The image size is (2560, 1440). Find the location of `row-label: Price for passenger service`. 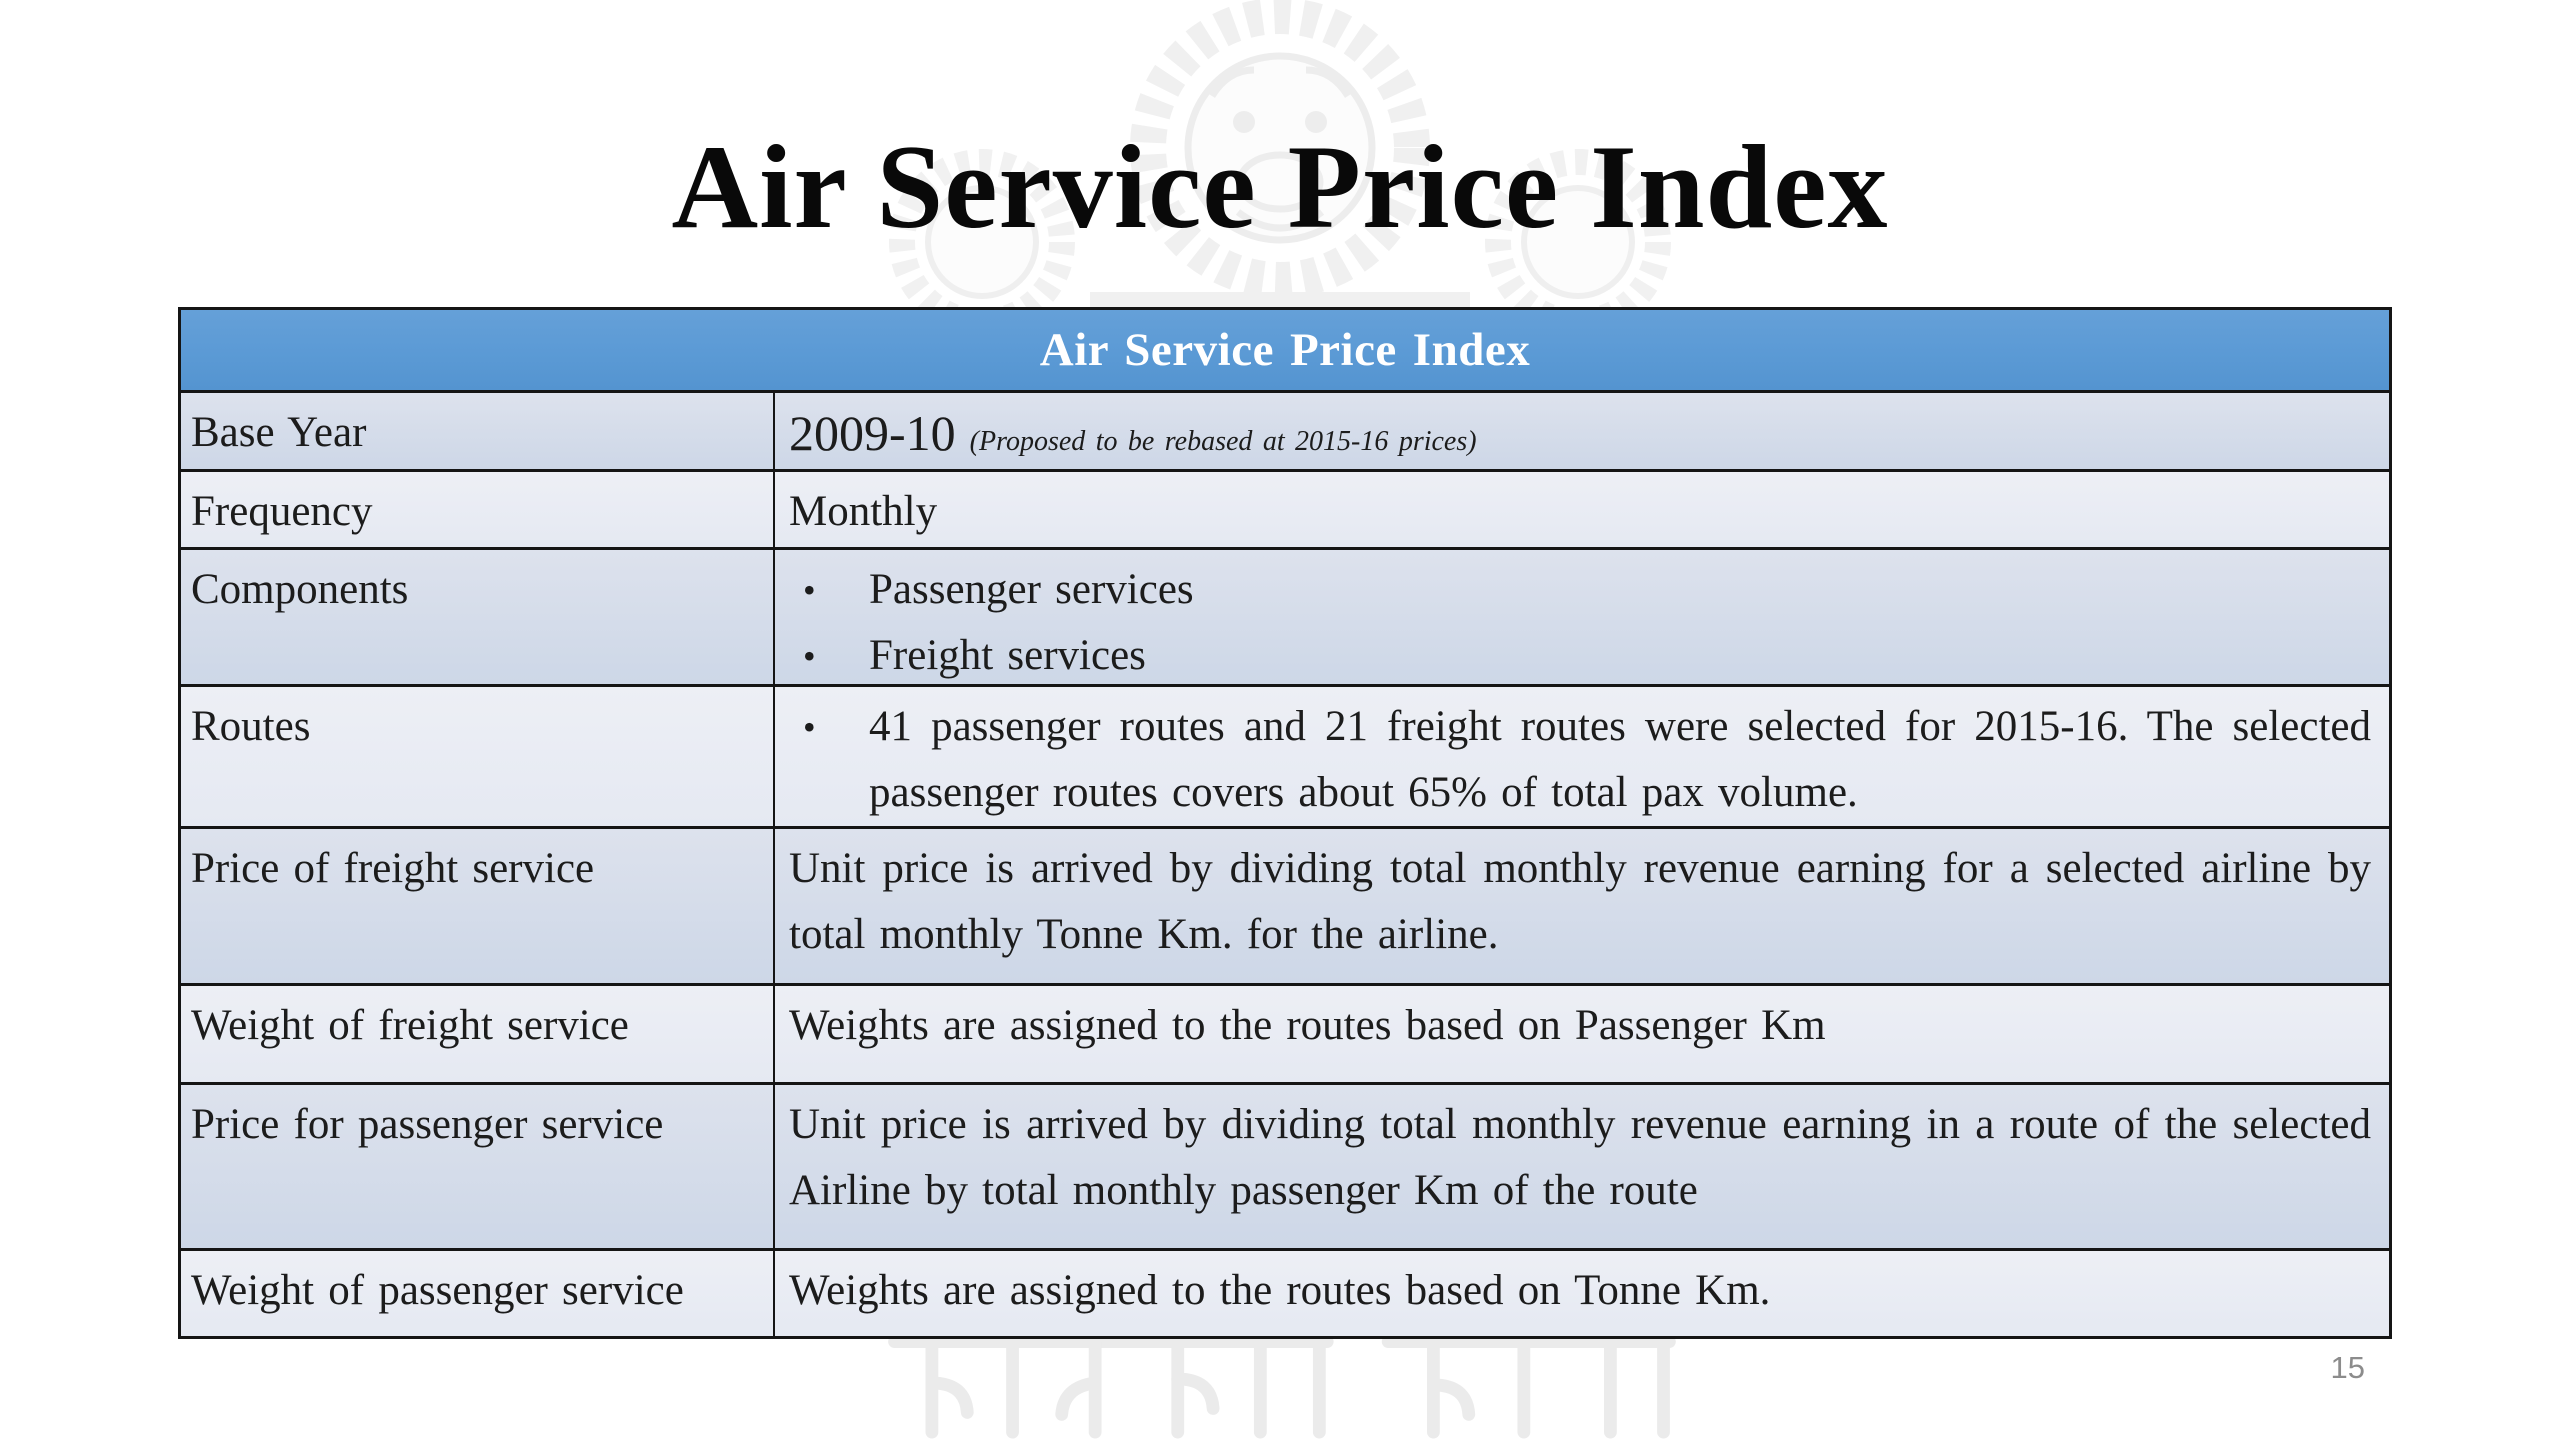

row-label: Price for passenger service is located at coordinates (478, 1166).